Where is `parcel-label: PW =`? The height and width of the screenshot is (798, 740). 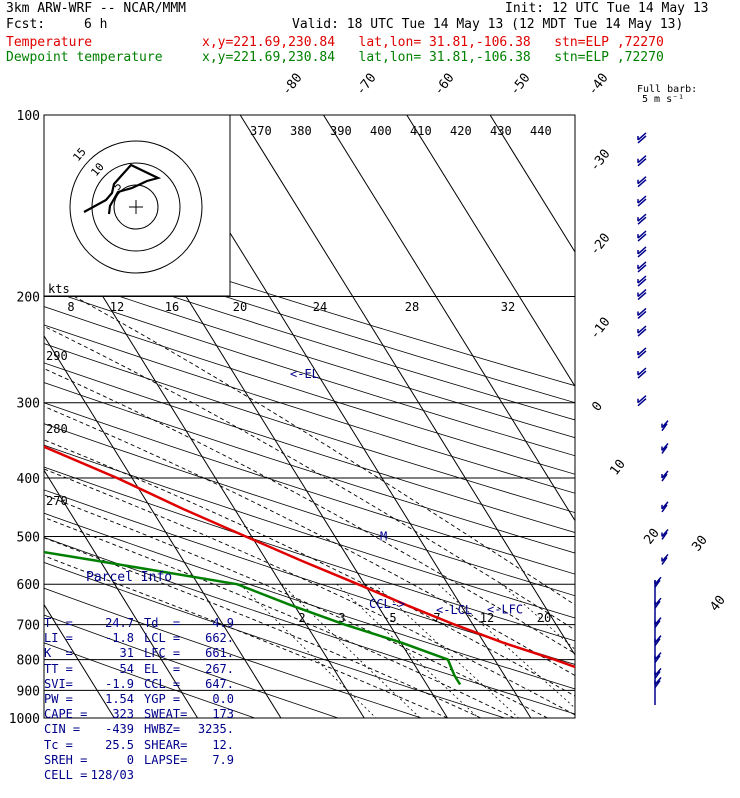
parcel-label: PW = is located at coordinates (58, 699).